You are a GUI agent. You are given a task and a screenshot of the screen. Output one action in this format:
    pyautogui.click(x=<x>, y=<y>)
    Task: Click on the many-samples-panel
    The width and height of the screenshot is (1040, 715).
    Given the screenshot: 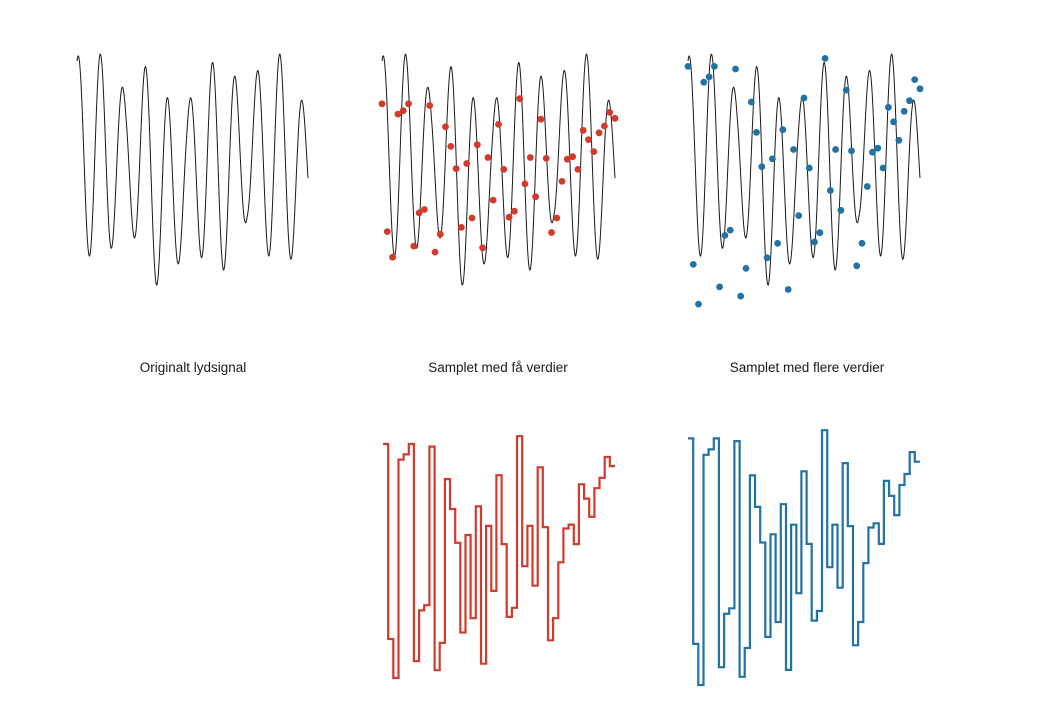 What is the action you would take?
    pyautogui.click(x=804, y=180)
    